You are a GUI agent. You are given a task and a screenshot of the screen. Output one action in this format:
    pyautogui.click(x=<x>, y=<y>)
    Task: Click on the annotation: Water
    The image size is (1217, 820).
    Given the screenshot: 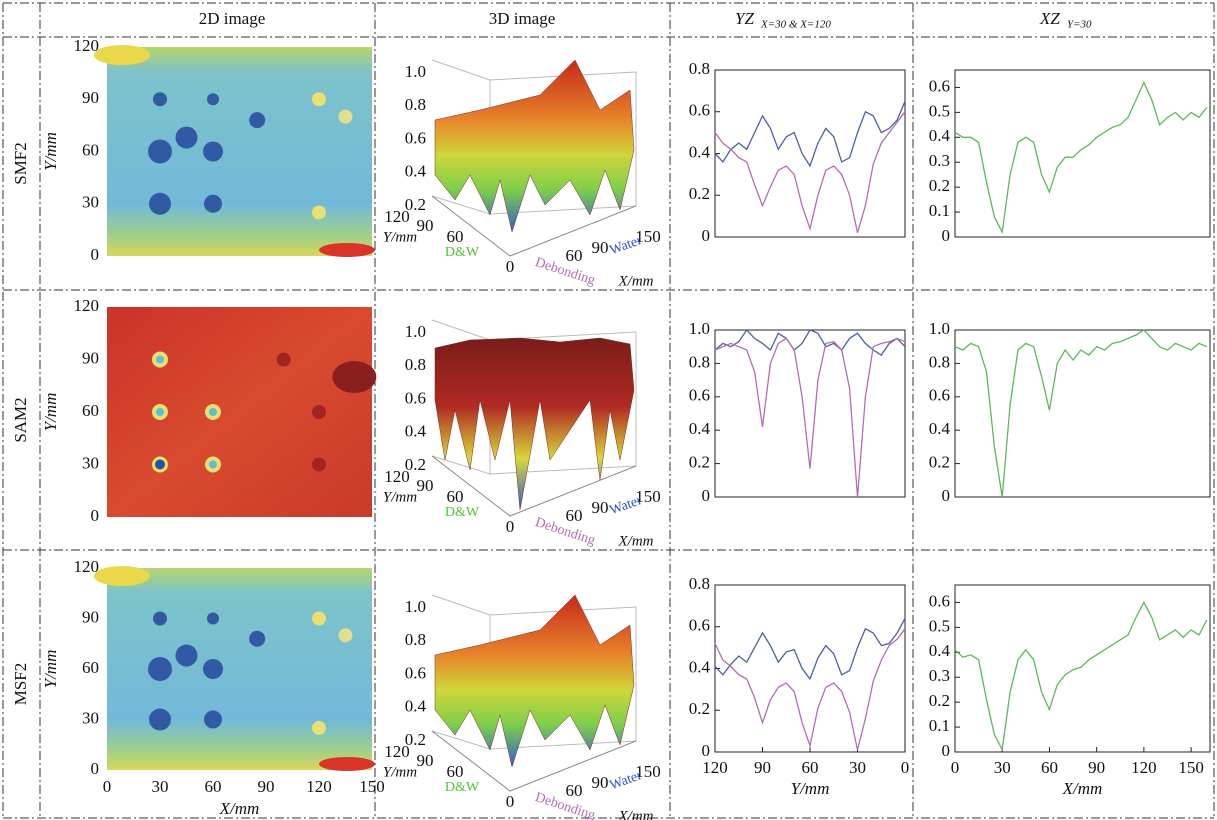 What is the action you would take?
    pyautogui.click(x=626, y=246)
    